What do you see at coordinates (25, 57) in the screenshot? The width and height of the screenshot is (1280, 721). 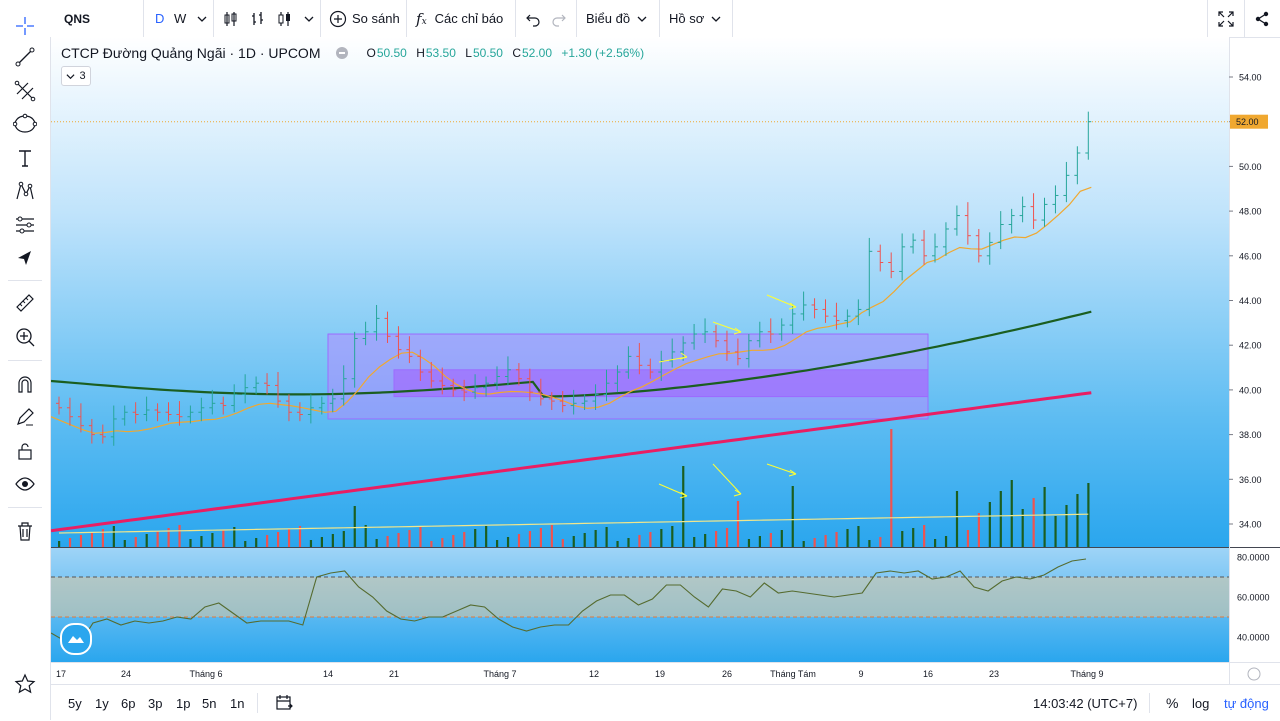 I see `trend-line-icon` at bounding box center [25, 57].